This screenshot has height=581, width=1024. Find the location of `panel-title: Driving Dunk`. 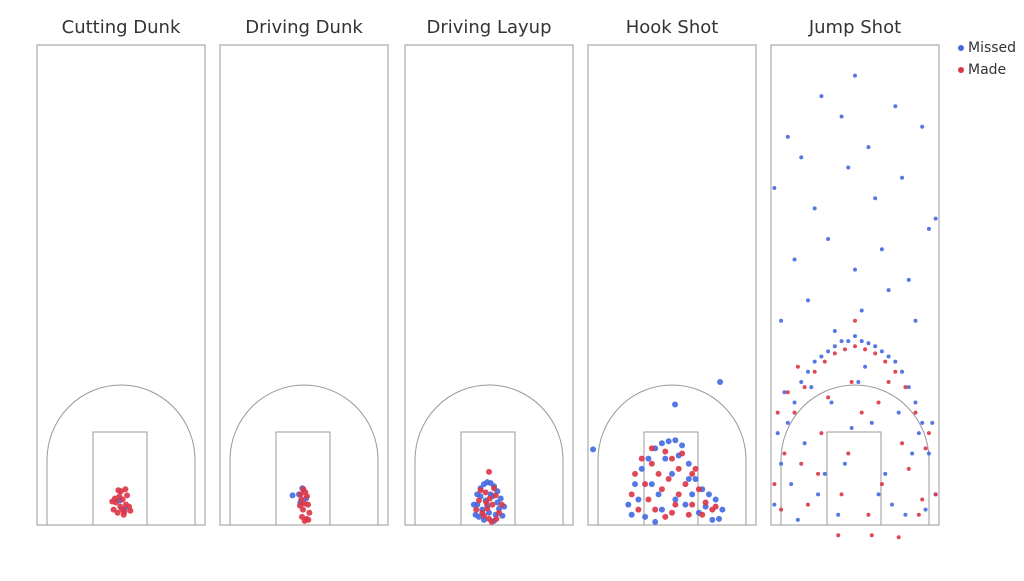

panel-title: Driving Dunk is located at coordinates (304, 27).